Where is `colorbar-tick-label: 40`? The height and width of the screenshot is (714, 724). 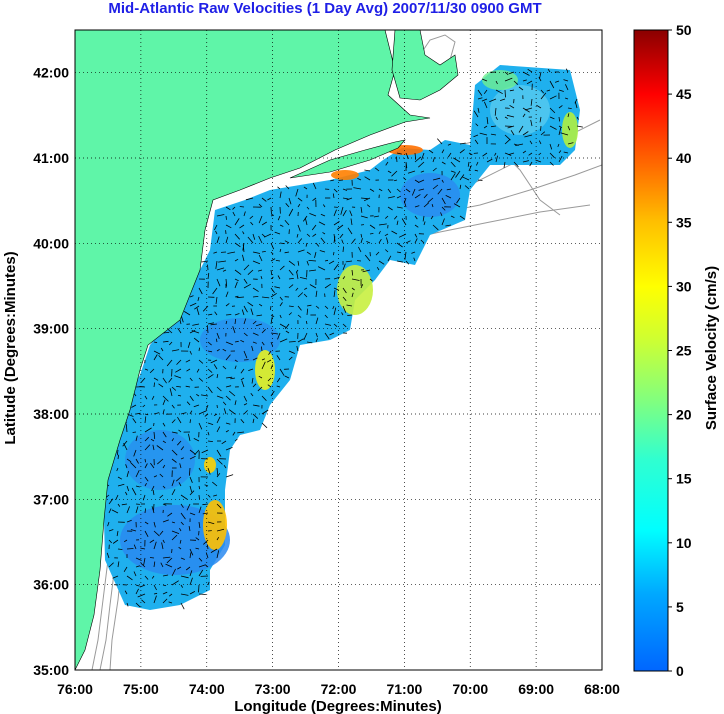
colorbar-tick-label: 40 is located at coordinates (684, 158).